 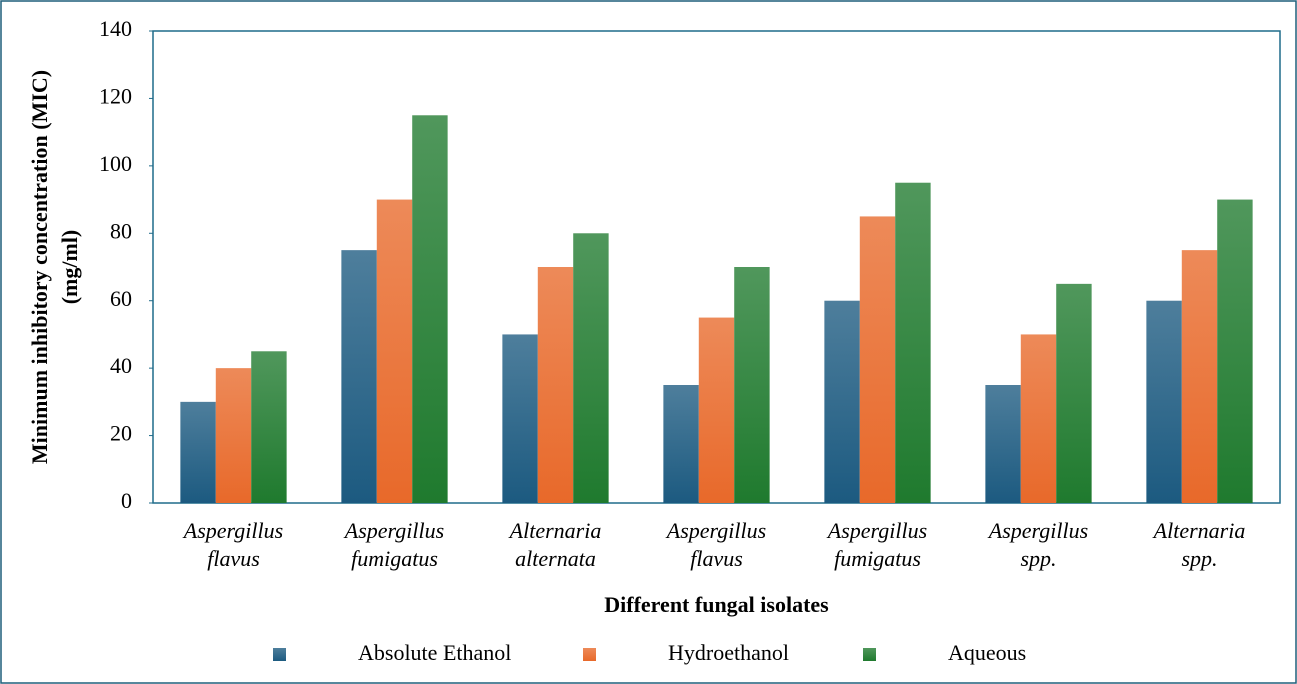 What do you see at coordinates (555, 558) in the screenshot?
I see `x-tick-label-line: alternata` at bounding box center [555, 558].